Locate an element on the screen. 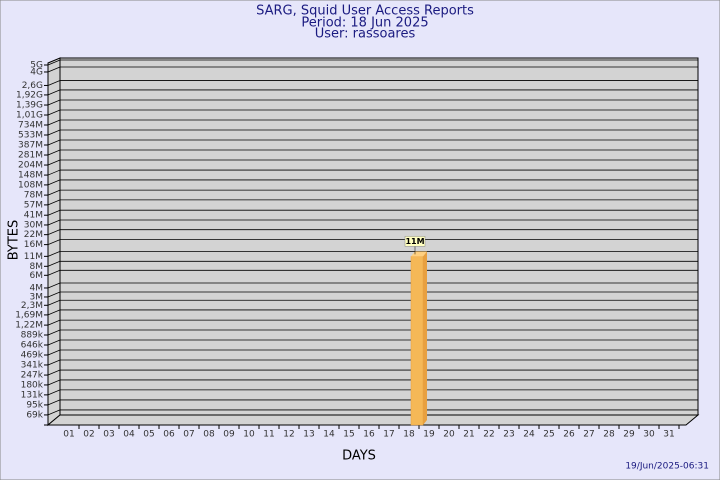  x-tick-label: 20 is located at coordinates (449, 435).